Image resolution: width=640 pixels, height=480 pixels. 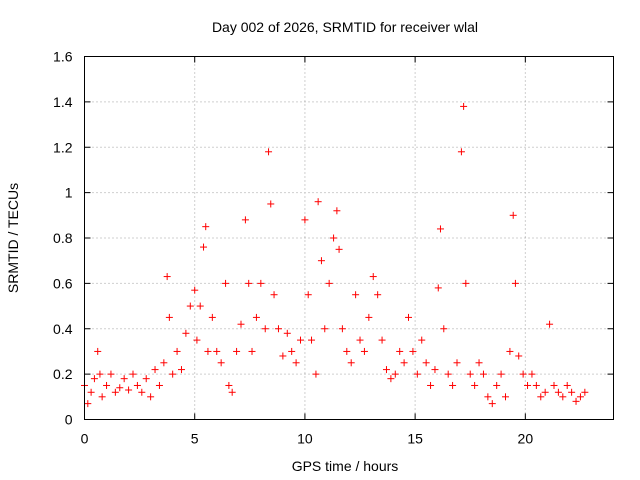 I want to click on x-tick-label: 15, so click(x=415, y=439).